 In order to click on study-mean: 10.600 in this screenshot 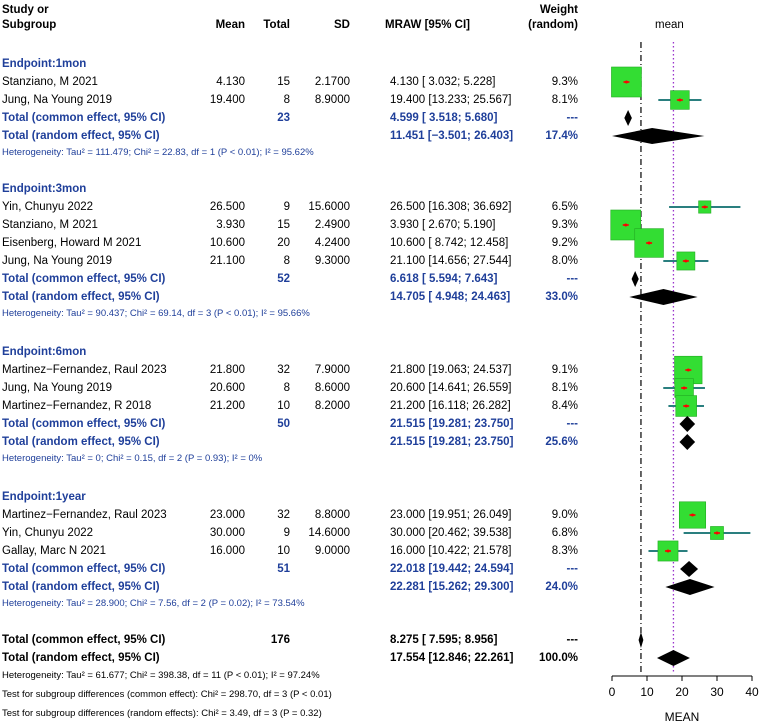, I will do `click(227, 243)`.